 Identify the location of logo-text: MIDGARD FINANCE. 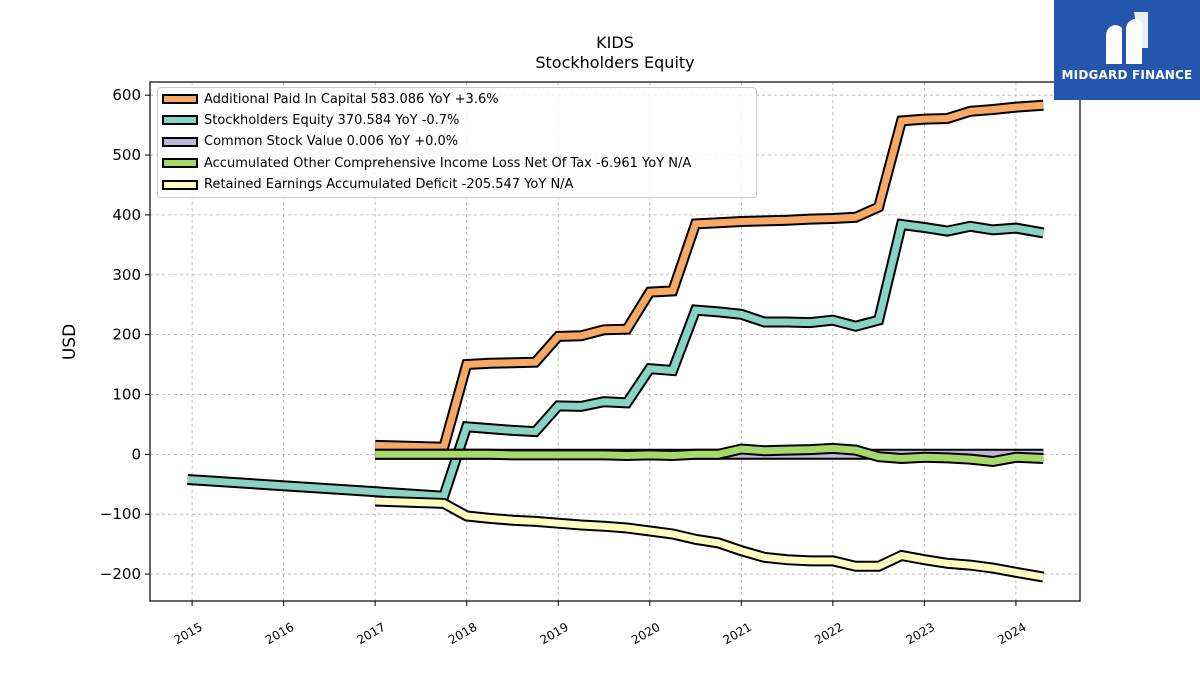
(1127, 75).